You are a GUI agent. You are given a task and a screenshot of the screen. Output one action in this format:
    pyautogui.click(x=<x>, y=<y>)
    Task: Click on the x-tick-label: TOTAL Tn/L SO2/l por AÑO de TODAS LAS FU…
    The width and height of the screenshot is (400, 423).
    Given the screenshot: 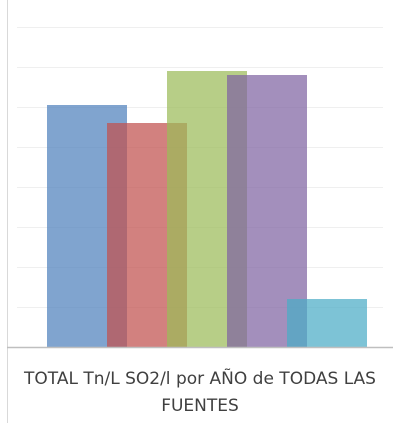 What is the action you would take?
    pyautogui.click(x=200, y=392)
    